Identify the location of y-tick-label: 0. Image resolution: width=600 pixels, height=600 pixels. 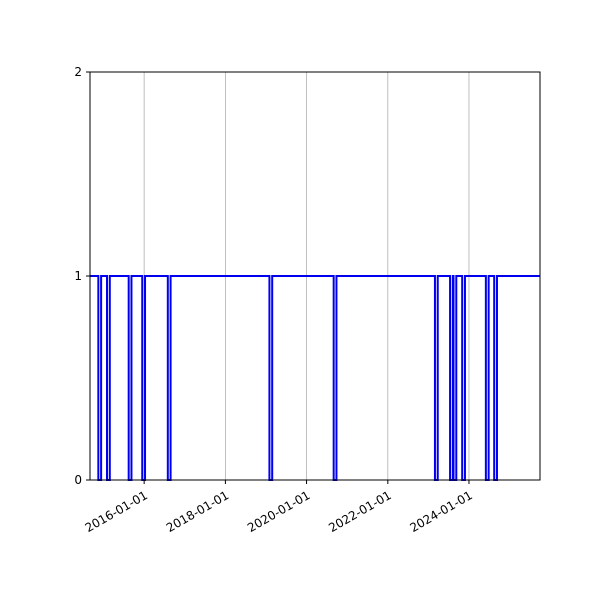
(78, 480).